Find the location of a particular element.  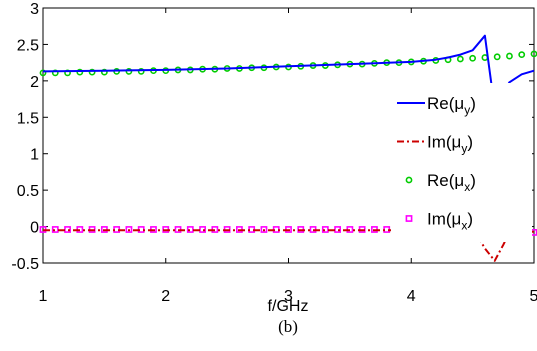

y-tick-label: -0.5 is located at coordinates (25, 264).